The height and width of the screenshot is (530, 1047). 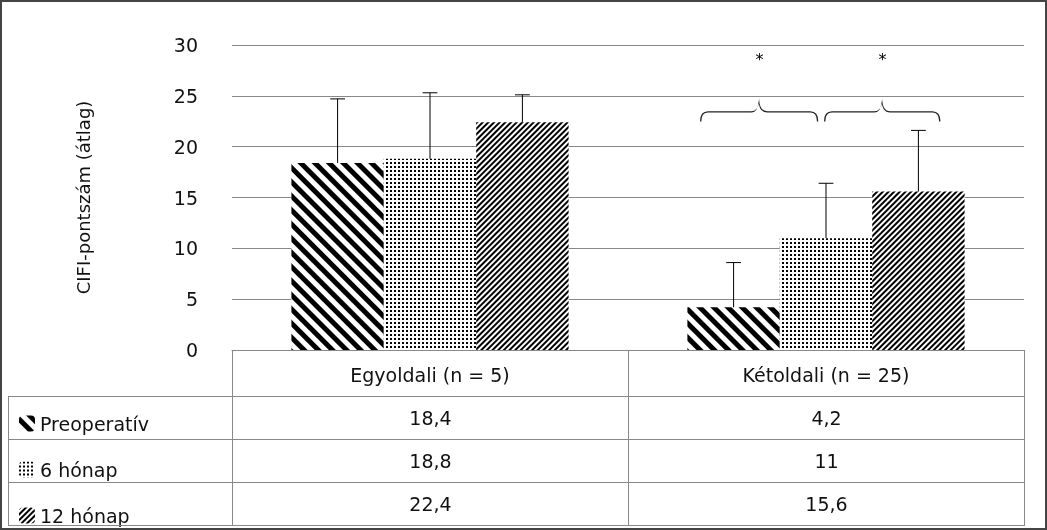 I want to click on y-tick-label: 15, so click(x=185, y=197).